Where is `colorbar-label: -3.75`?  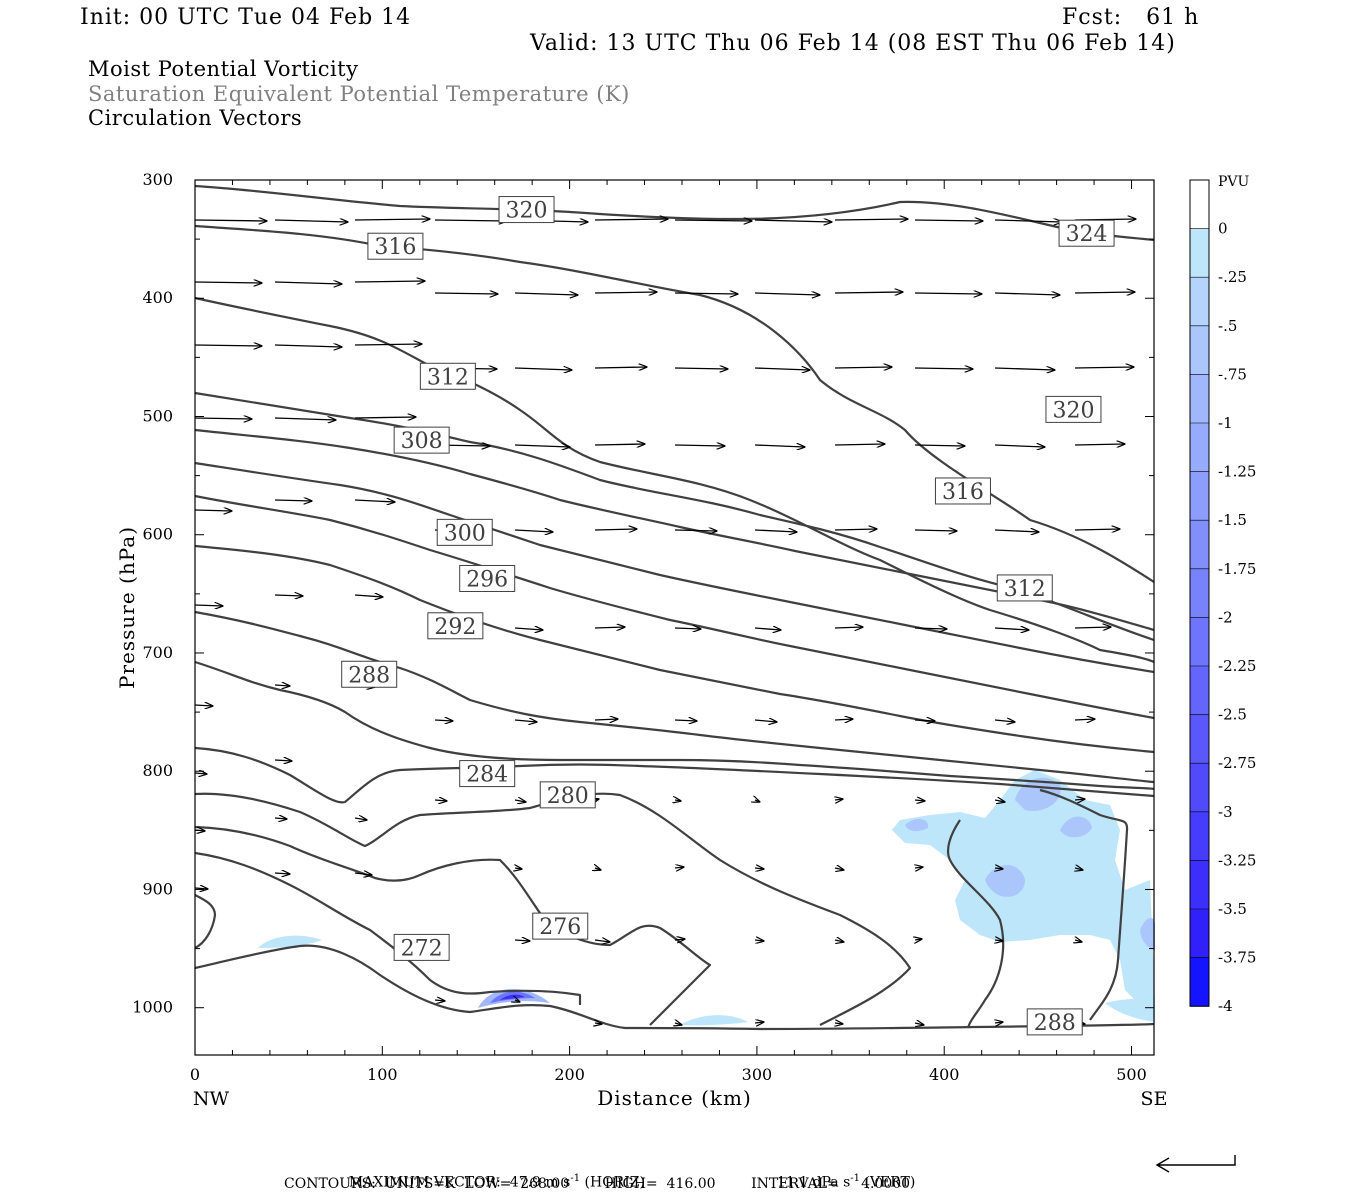
colorbar-label: -3.75 is located at coordinates (1237, 958).